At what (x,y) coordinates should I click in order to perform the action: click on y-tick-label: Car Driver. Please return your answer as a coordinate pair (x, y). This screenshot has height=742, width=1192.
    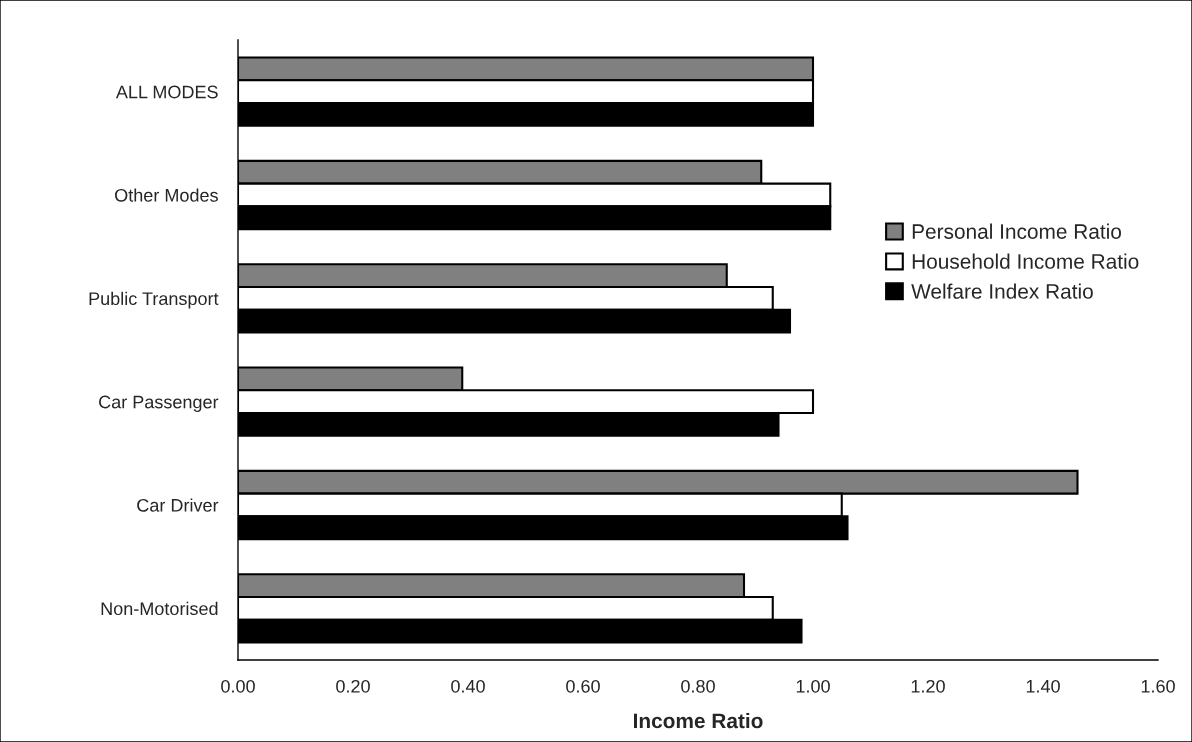
    Looking at the image, I should click on (178, 505).